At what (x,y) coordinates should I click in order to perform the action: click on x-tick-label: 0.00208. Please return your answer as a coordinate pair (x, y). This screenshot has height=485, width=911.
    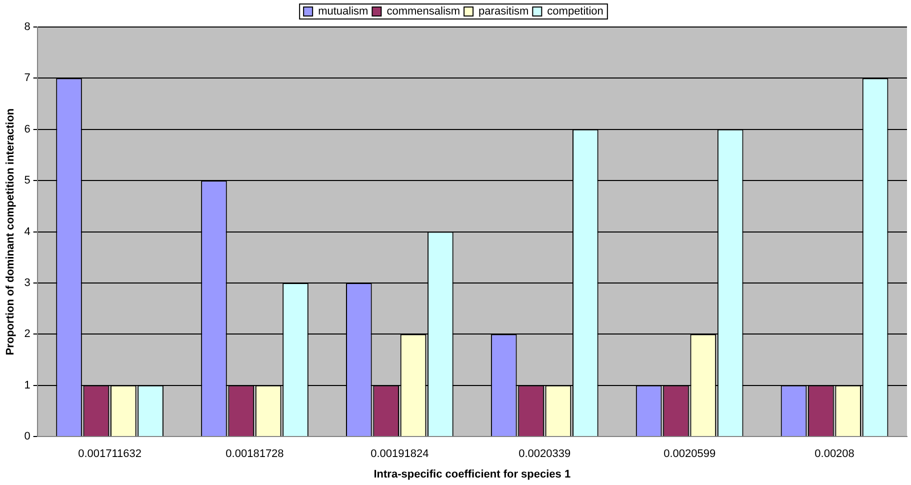
    Looking at the image, I should click on (834, 454).